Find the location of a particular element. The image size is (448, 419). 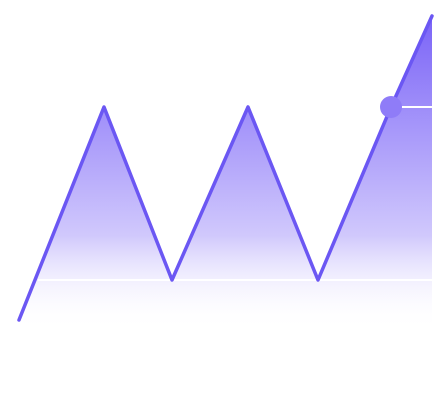

marker-layer is located at coordinates (391, 107).